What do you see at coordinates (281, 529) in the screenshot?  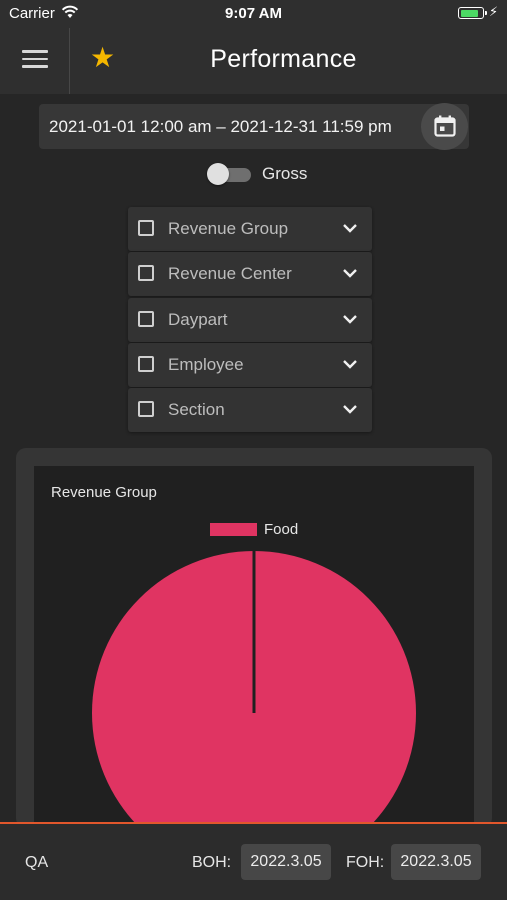 I see `legend-label-food: Food` at bounding box center [281, 529].